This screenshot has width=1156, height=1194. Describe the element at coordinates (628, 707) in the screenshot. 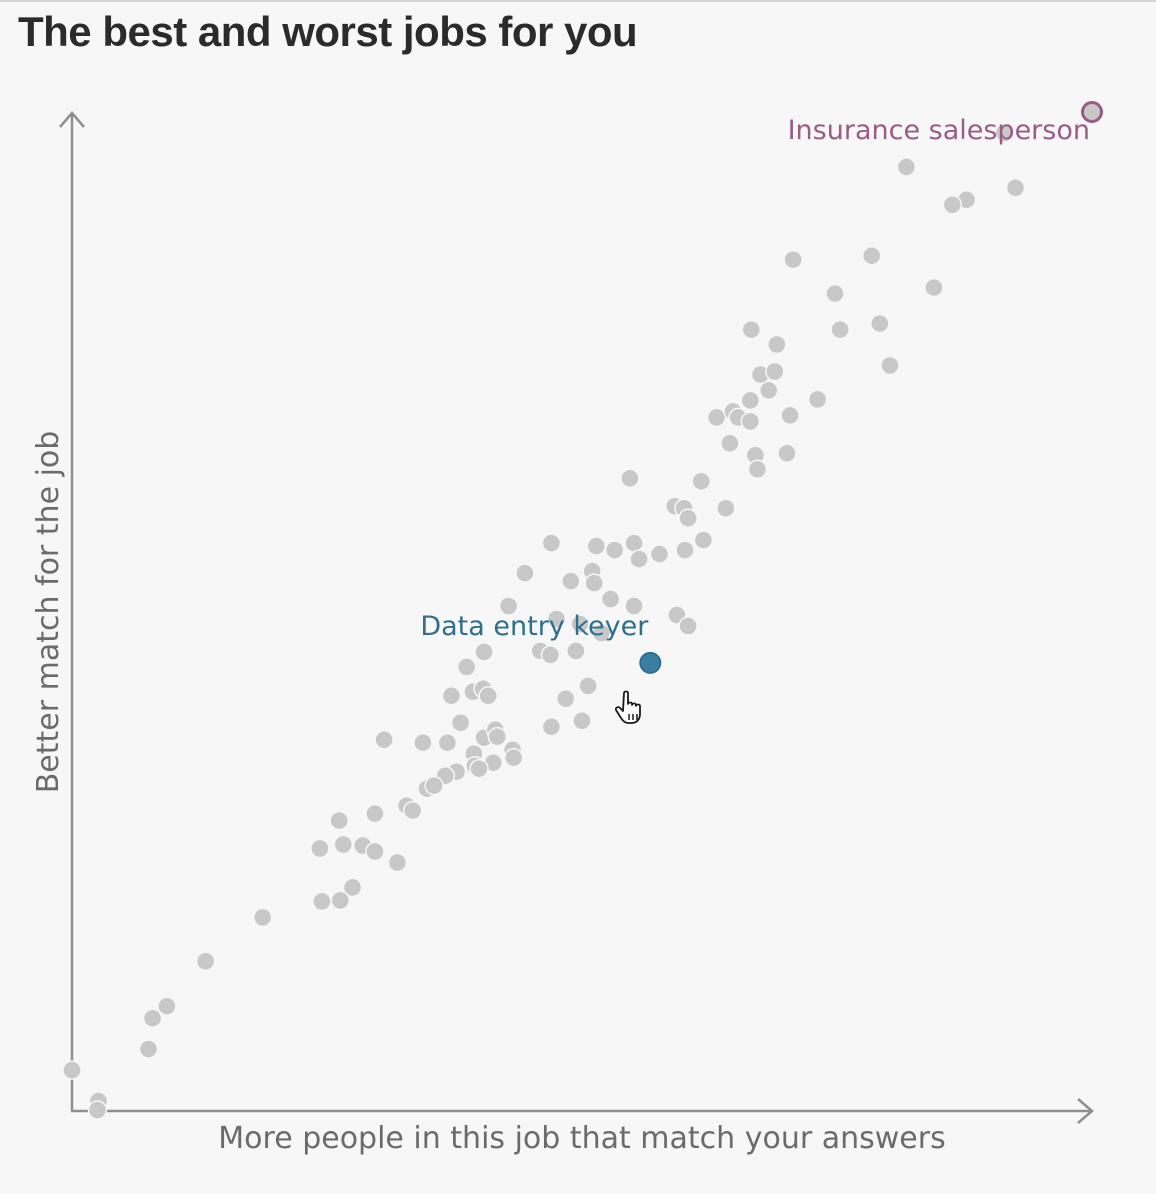

I see `hand-cursor-icon` at that location.